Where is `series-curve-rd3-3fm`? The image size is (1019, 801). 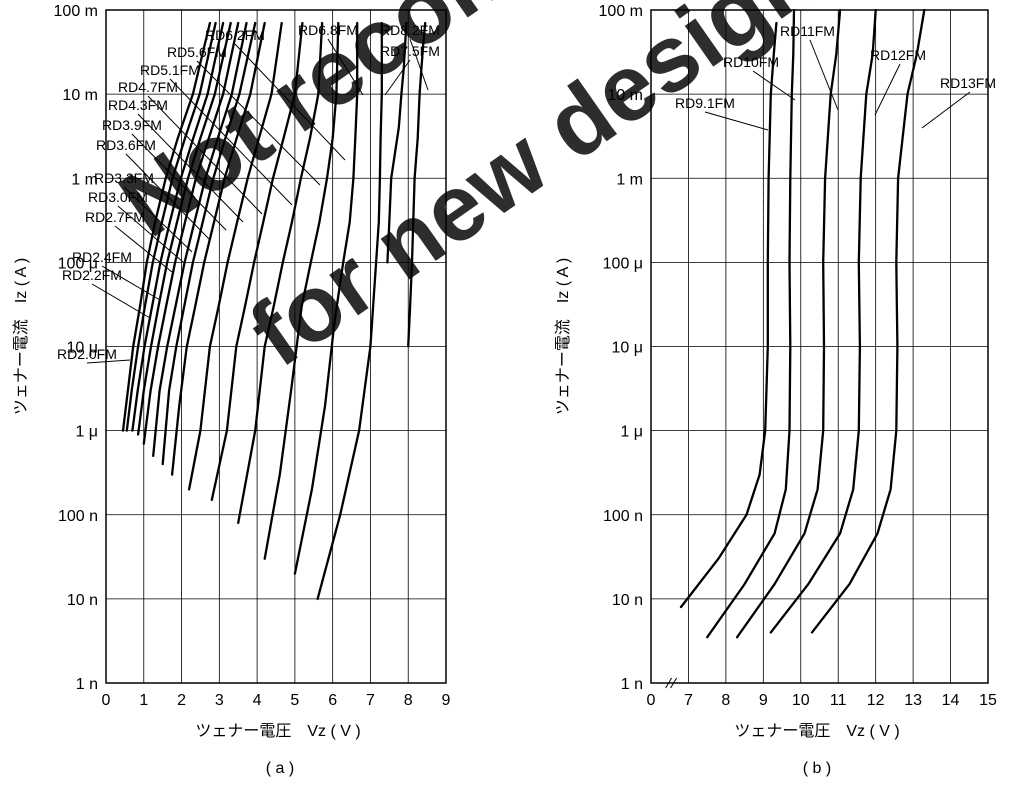 series-curve-rd3-3fm is located at coordinates (200, 239).